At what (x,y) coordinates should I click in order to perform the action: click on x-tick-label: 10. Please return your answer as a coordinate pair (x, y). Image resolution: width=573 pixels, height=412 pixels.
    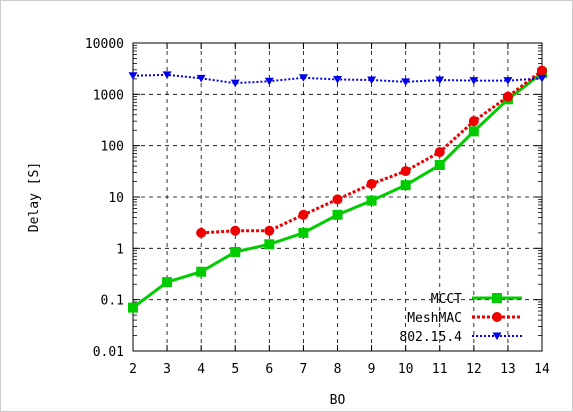
    Looking at the image, I should click on (406, 369).